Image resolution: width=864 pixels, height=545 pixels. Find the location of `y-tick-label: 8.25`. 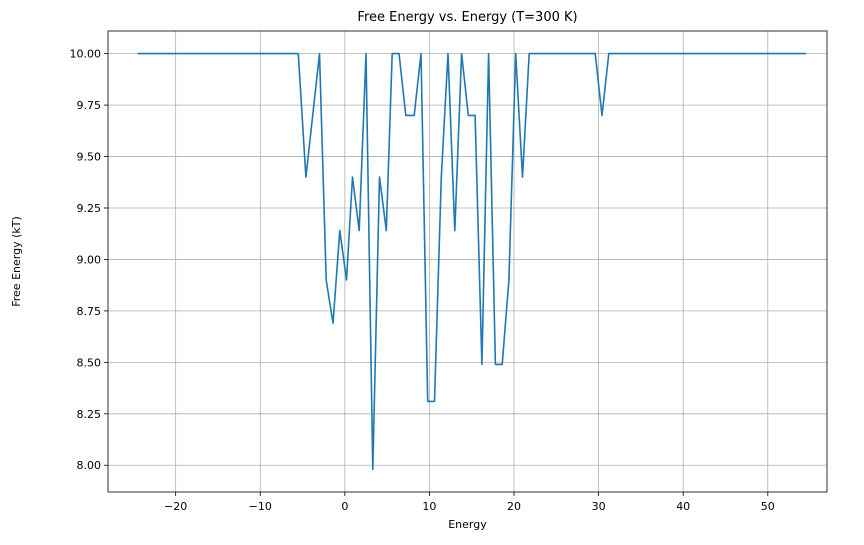

y-tick-label: 8.25 is located at coordinates (89, 414).